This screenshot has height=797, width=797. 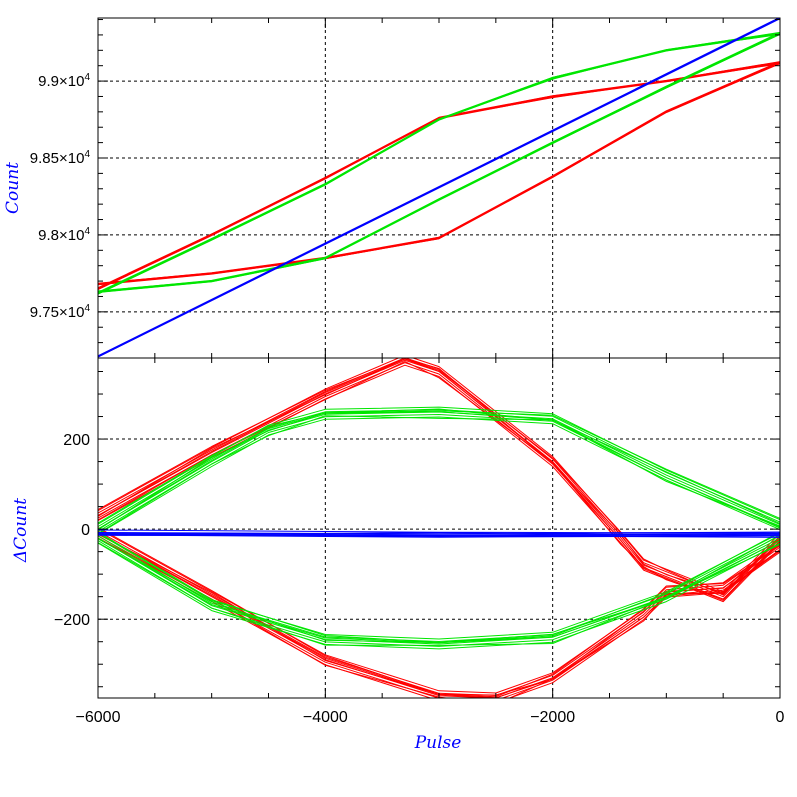 What do you see at coordinates (64, 81) in the screenshot?
I see `y-tick-label: 9.9×10⁴` at bounding box center [64, 81].